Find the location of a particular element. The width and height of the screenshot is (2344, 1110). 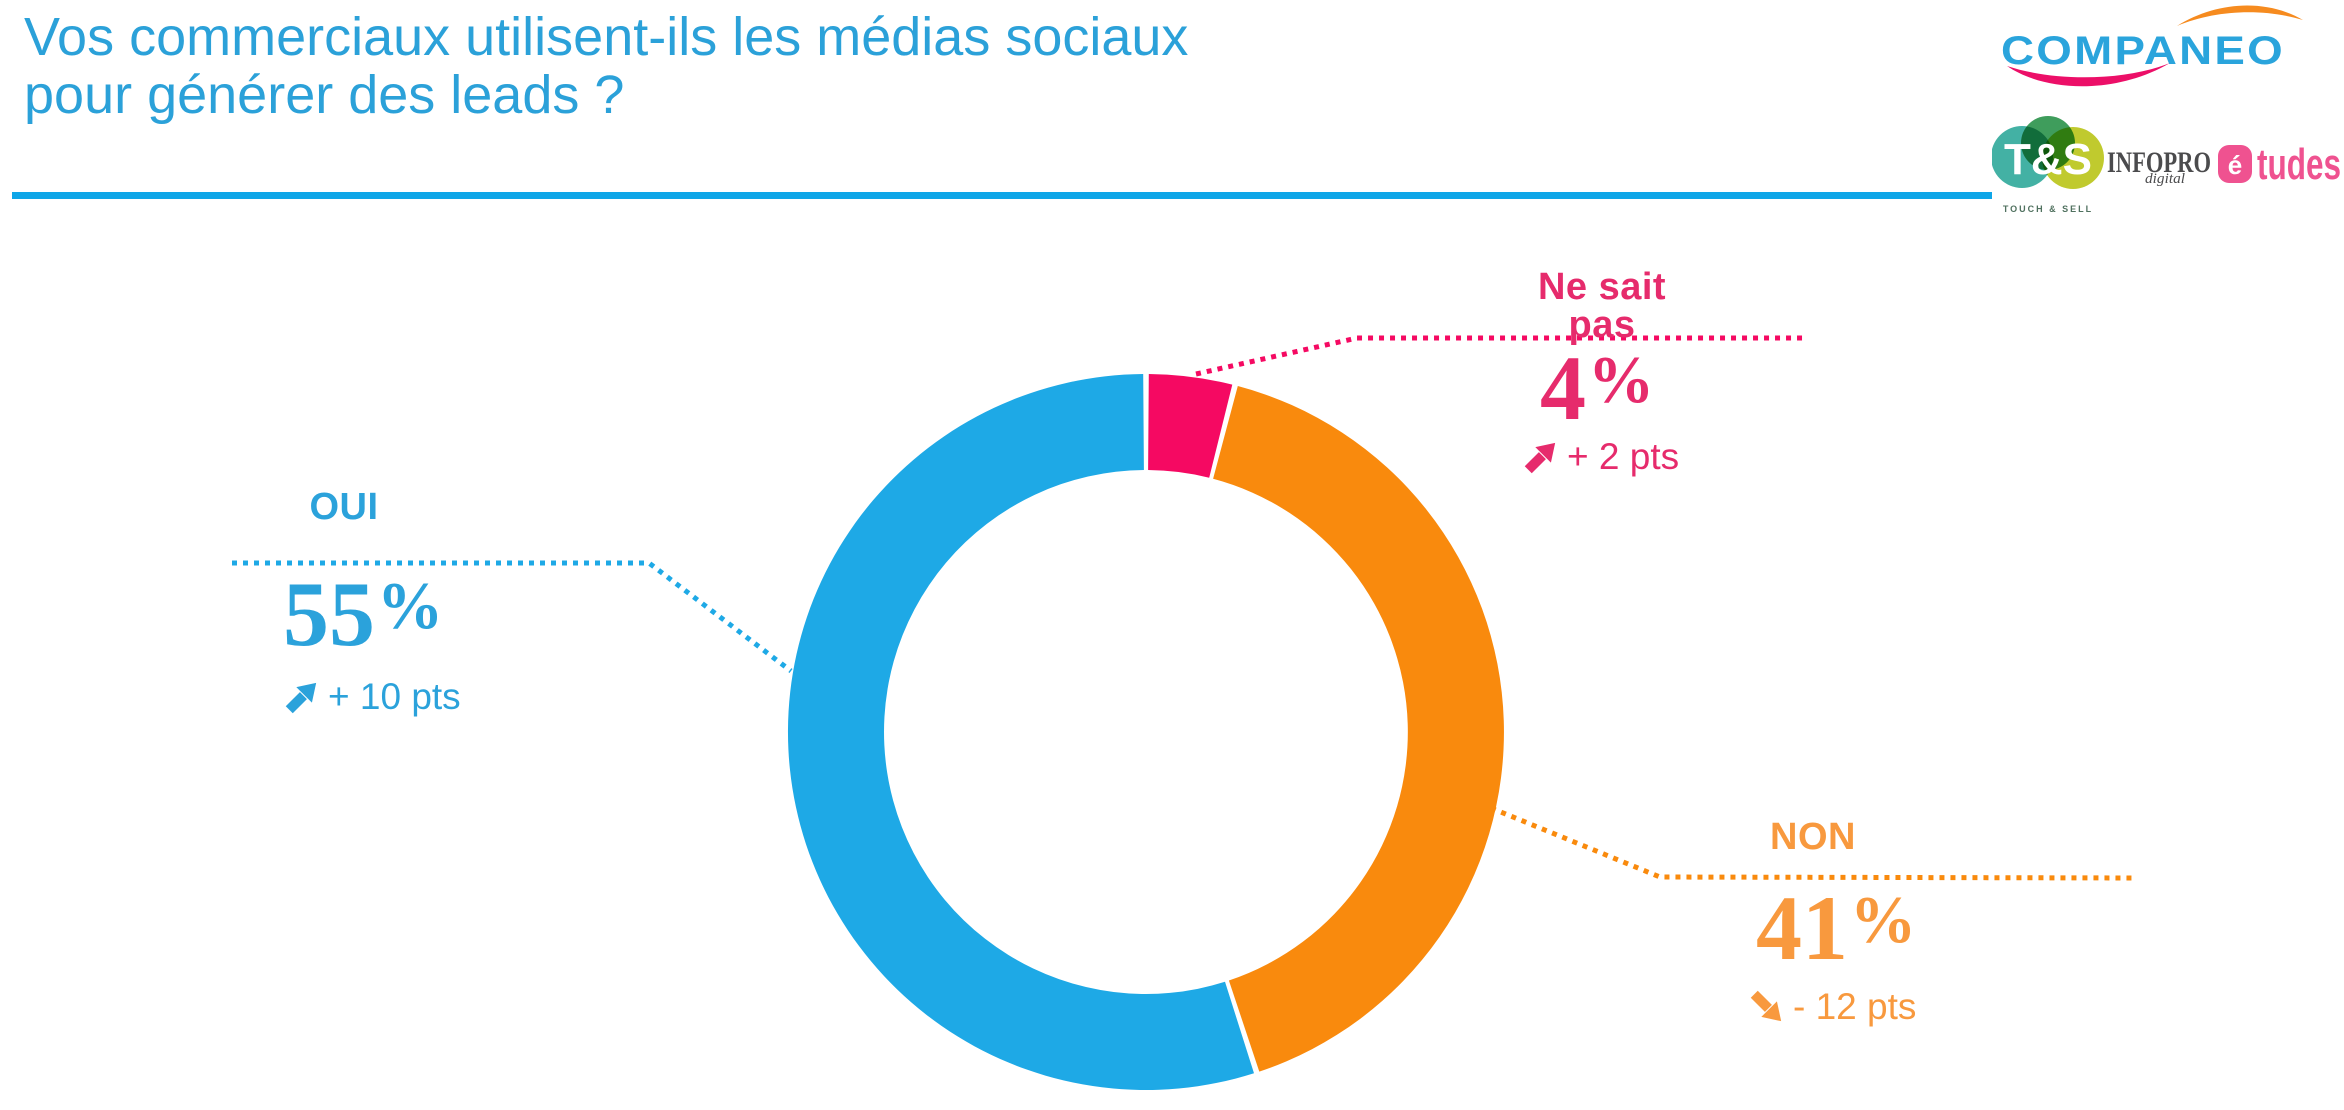

leader-line-nsp is located at coordinates (1501, 356).